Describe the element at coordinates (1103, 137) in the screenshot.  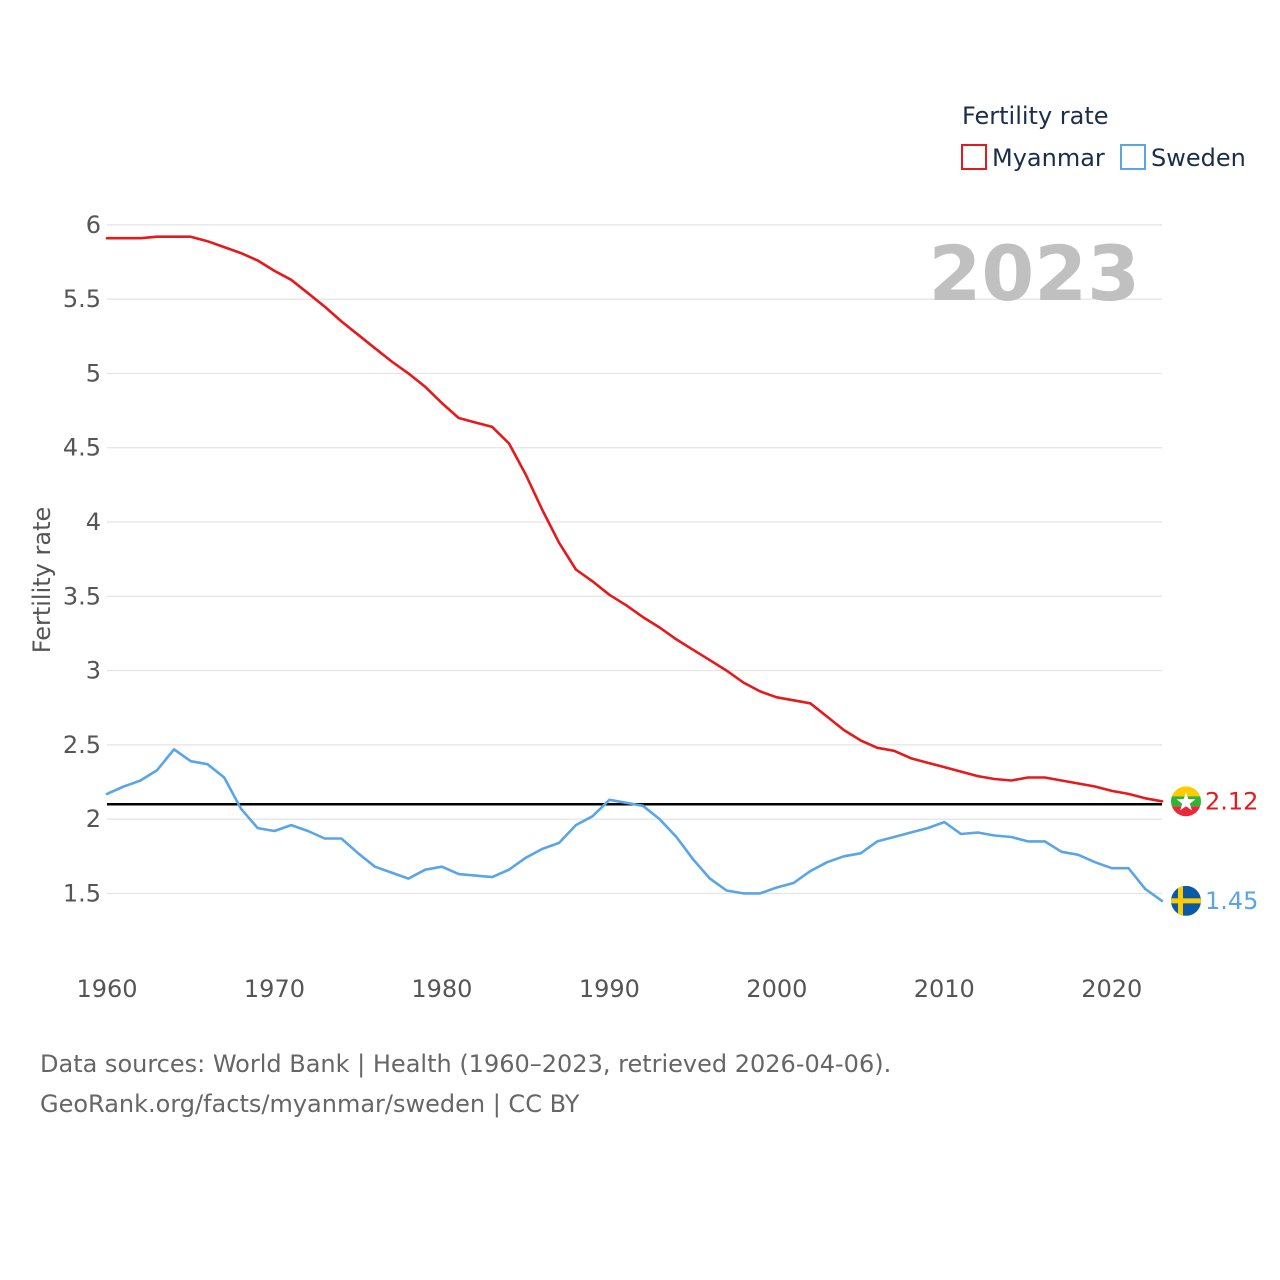
I see `legend: Fertility rate Myanmar Sweden` at that location.